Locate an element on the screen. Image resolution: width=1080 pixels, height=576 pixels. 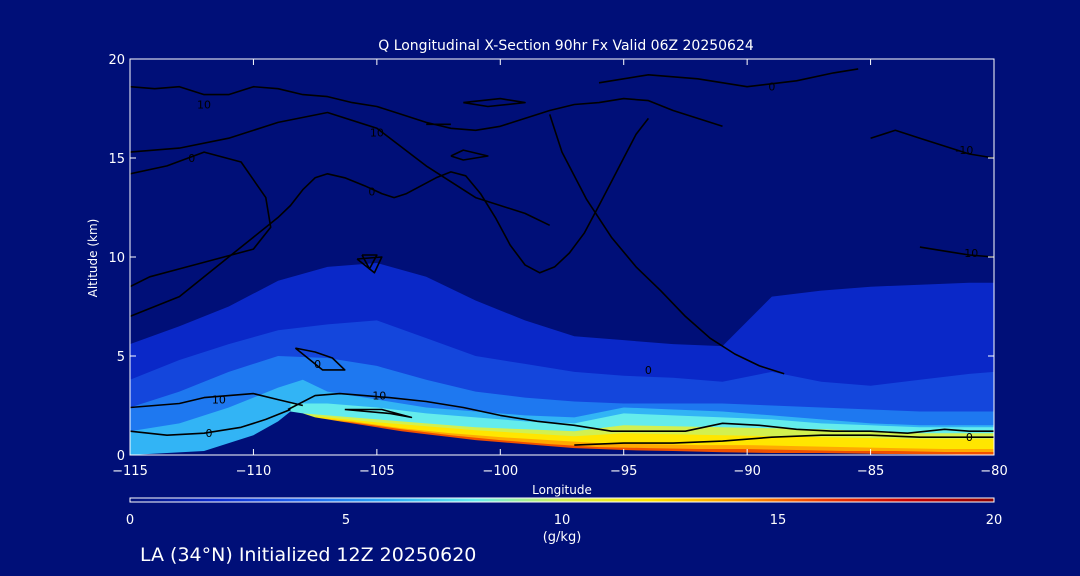
contour-label-8: 0 is located at coordinates (771, 87).